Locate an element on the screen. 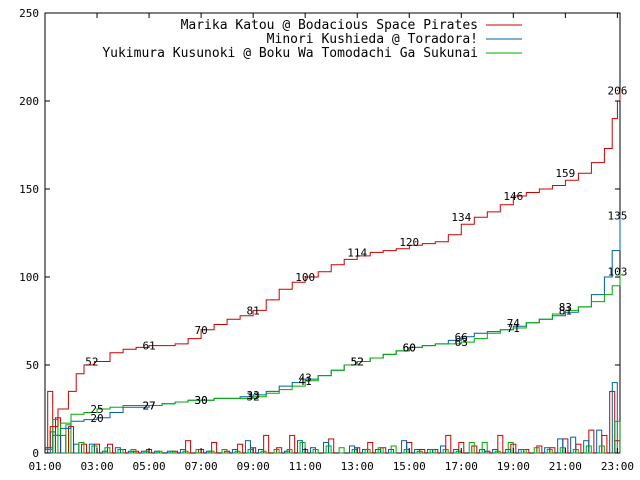 The height and width of the screenshot is (480, 640). point-label-series-2: 60 is located at coordinates (409, 347).